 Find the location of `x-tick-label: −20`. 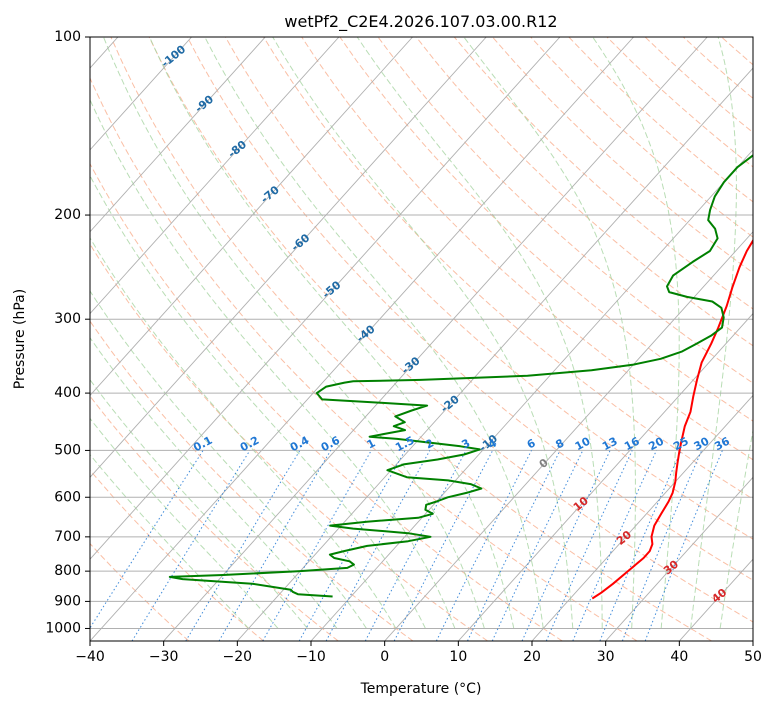

x-tick-label: −20 is located at coordinates (238, 657).